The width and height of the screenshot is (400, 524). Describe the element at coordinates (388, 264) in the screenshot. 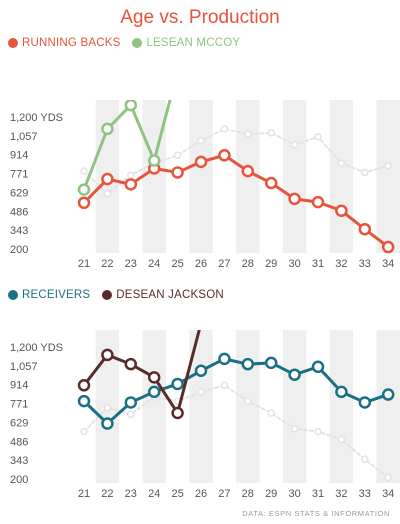

I see `x-tick-label: 34` at that location.